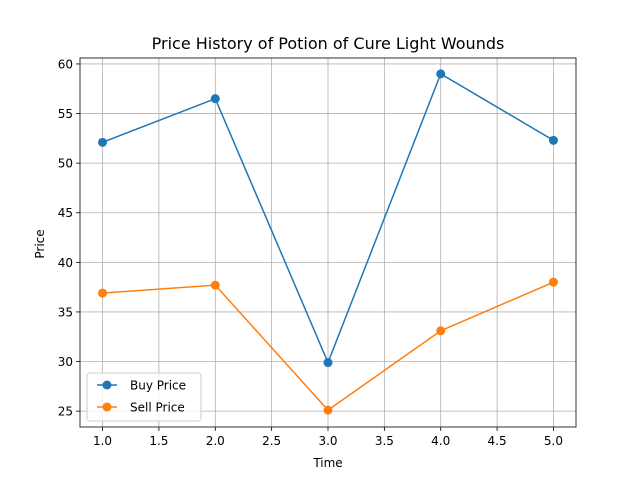 Image resolution: width=640 pixels, height=480 pixels. What do you see at coordinates (327, 441) in the screenshot?
I see `x-tick-label: 3.0` at bounding box center [327, 441].